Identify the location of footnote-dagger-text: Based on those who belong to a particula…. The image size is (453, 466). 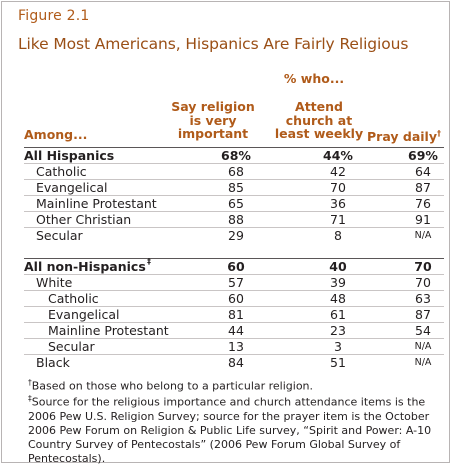
(172, 386).